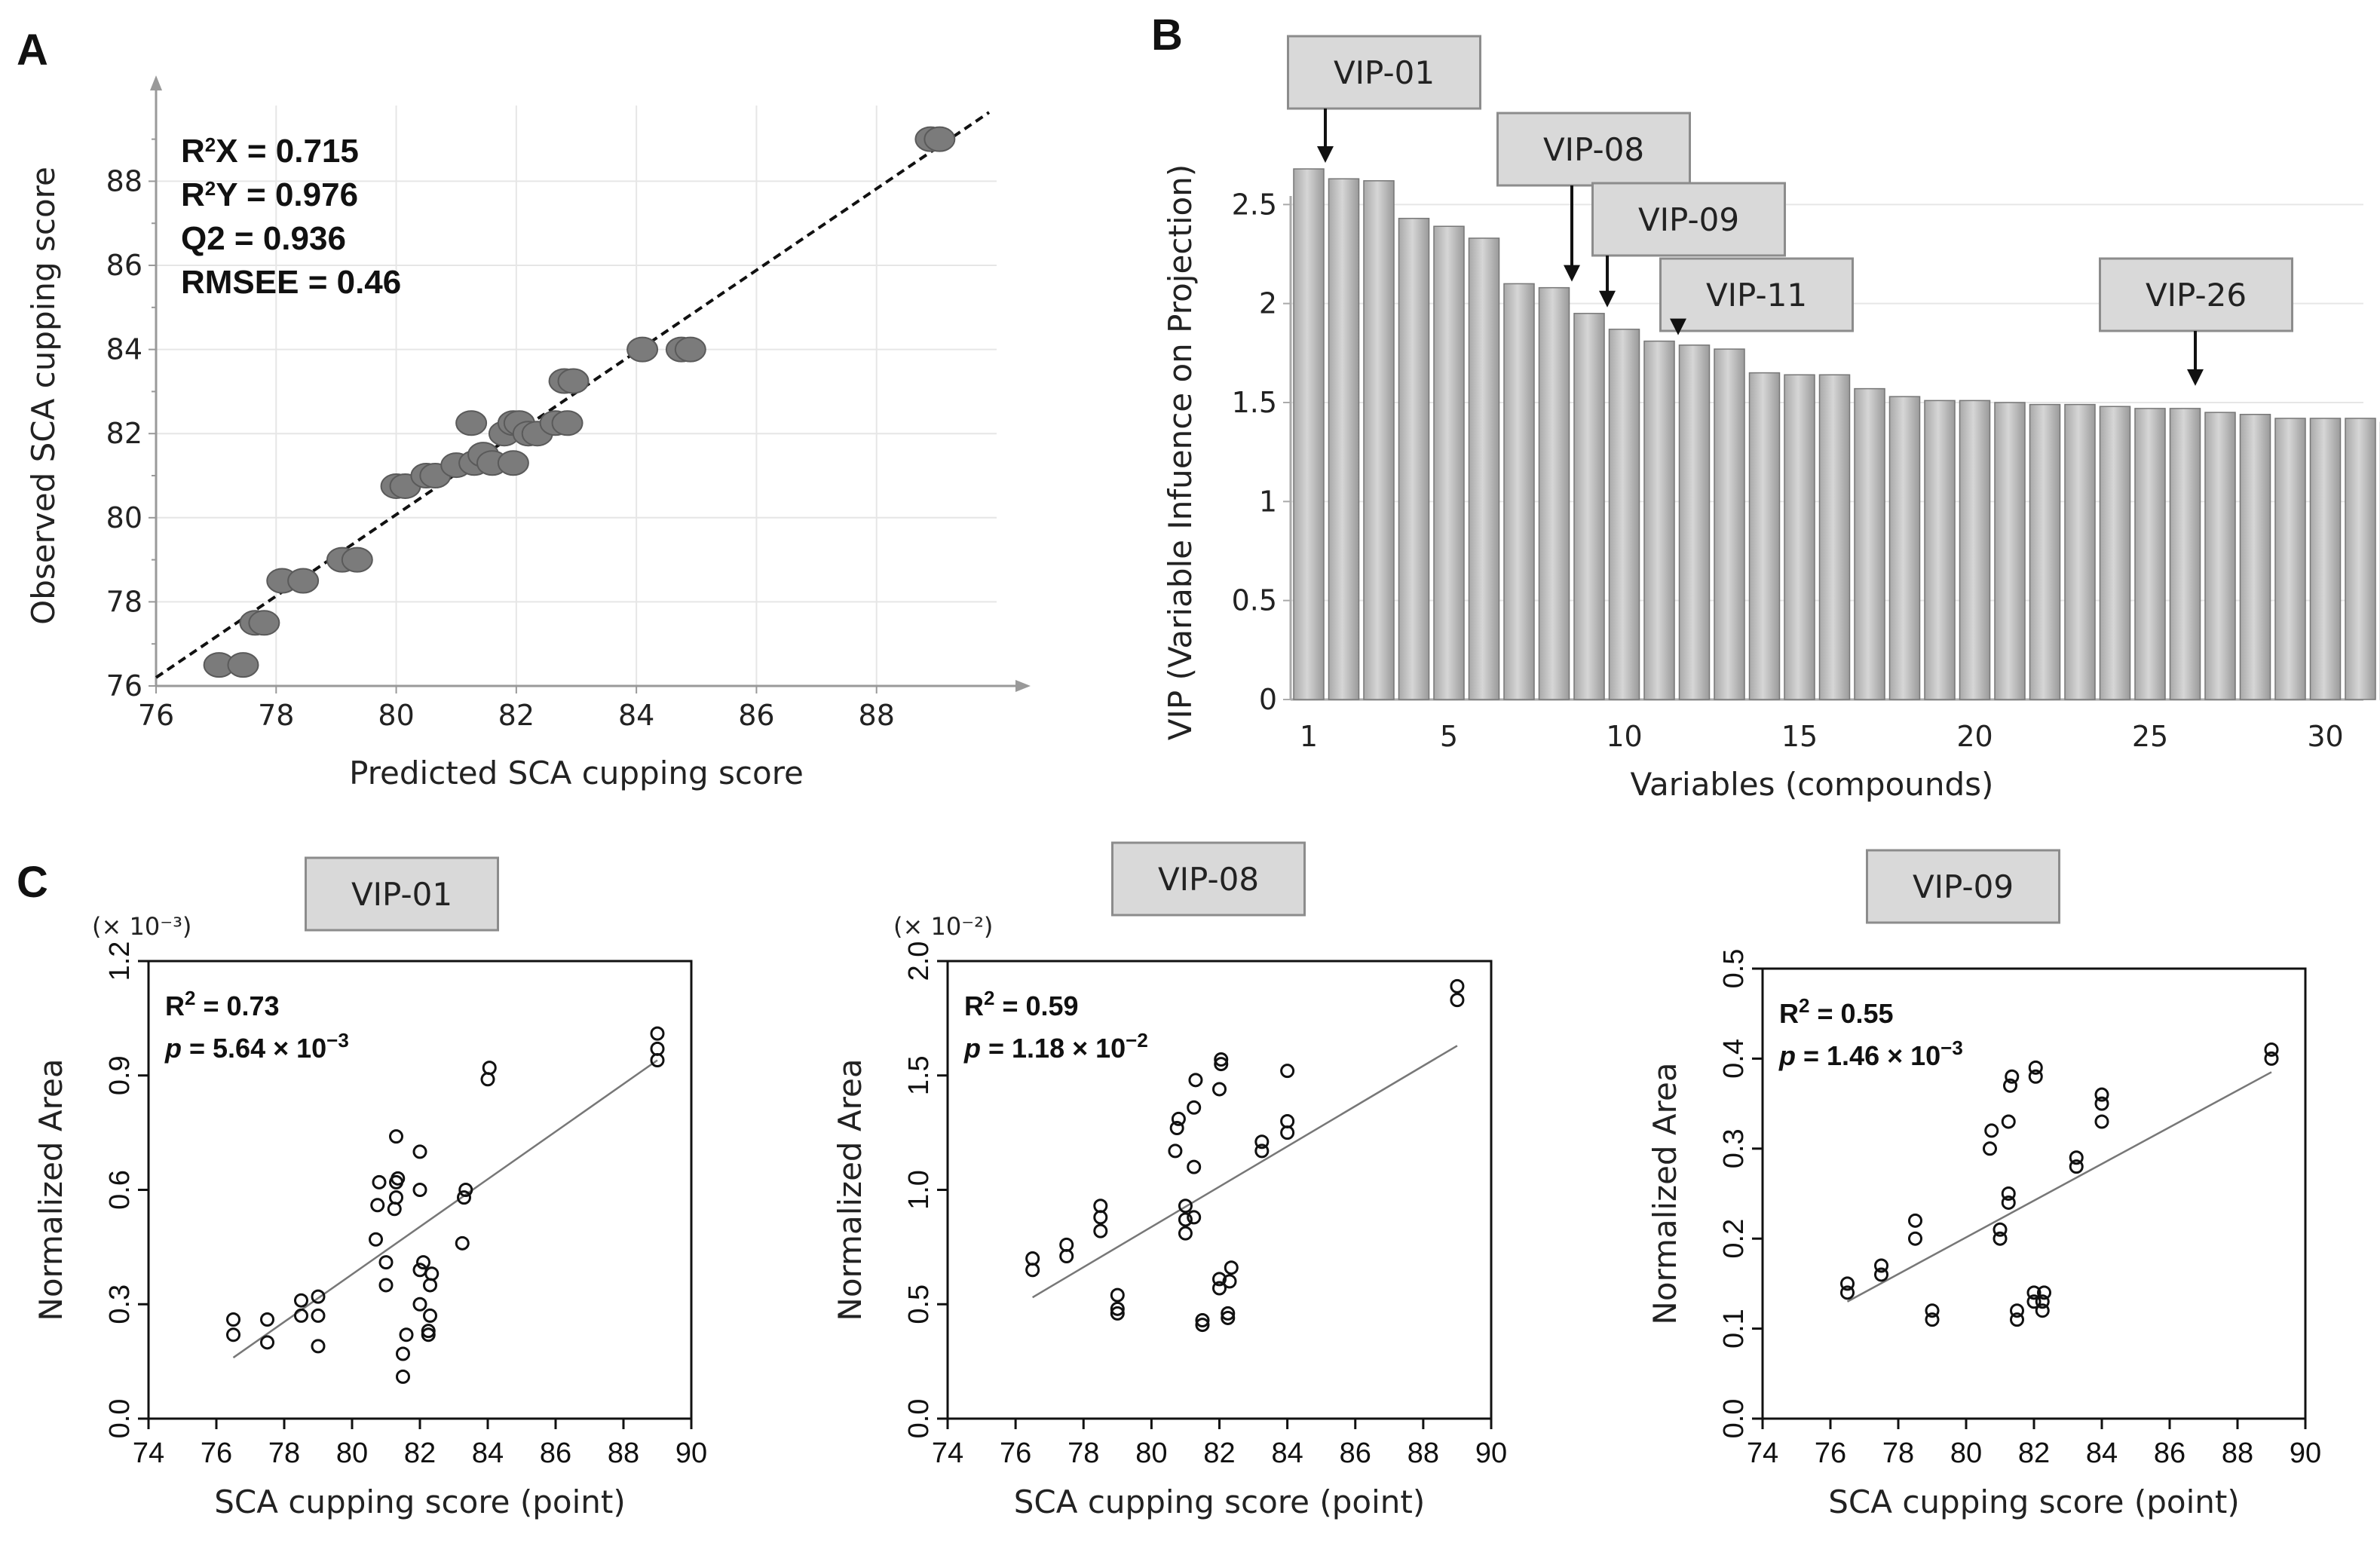 This screenshot has width=2380, height=1543. What do you see at coordinates (32, 882) in the screenshot?
I see `panel-letter-c: C` at bounding box center [32, 882].